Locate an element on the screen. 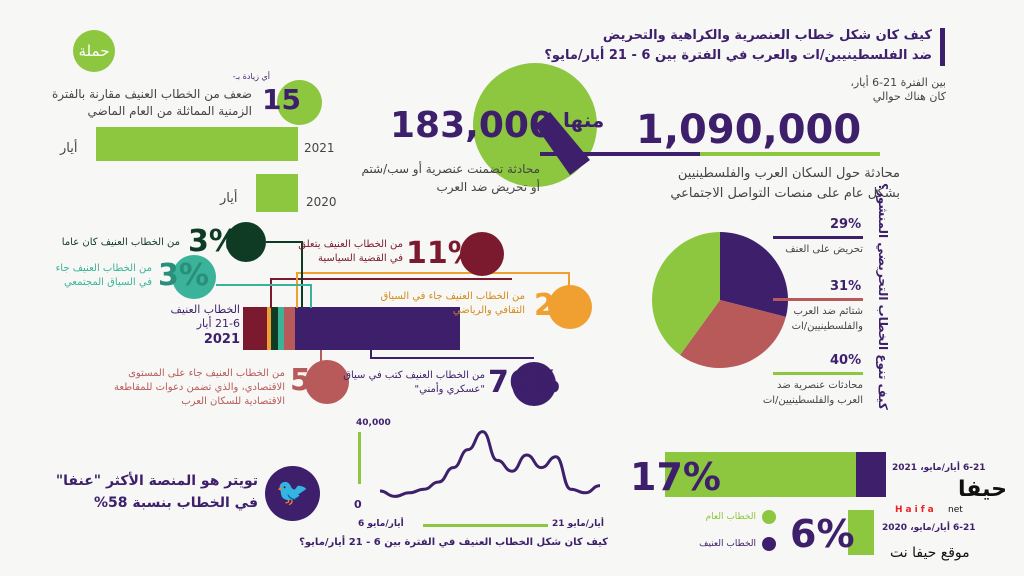  callout-text-social: من الخطاب العنيف جاء في السياق المجتمعي is located at coordinates (103, 275).